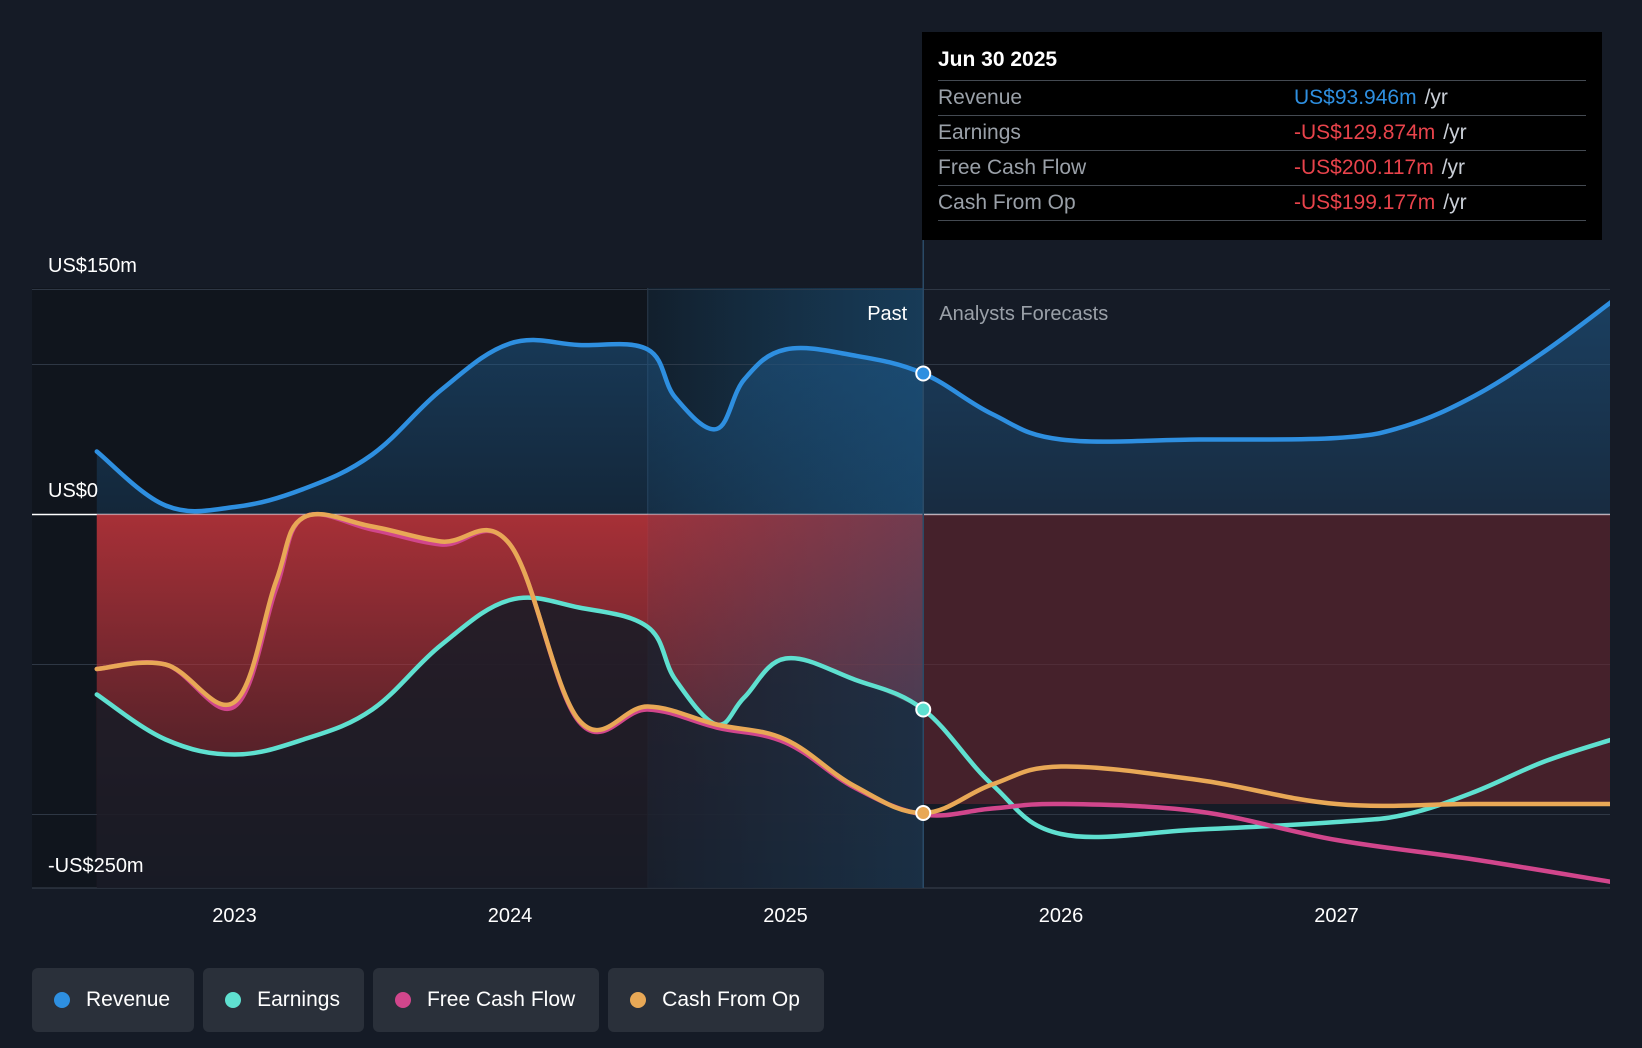 The height and width of the screenshot is (1048, 1642). What do you see at coordinates (979, 132) in the screenshot?
I see `tooltip-label: Earnings` at bounding box center [979, 132].